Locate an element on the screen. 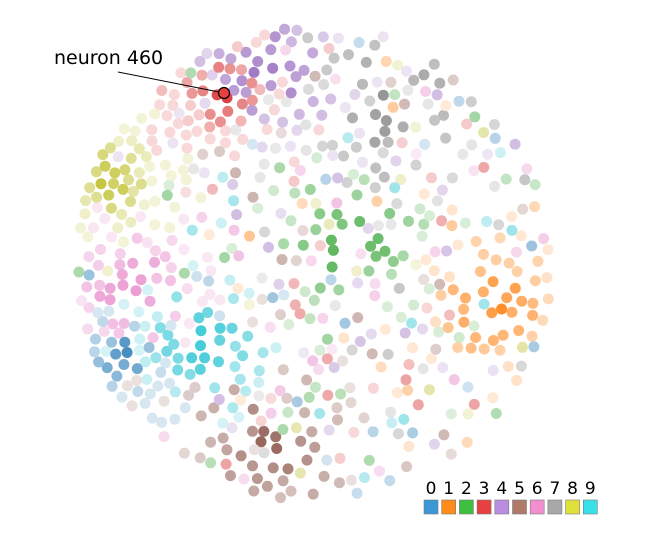 The height and width of the screenshot is (547, 663). highlighted-neuron-point is located at coordinates (224, 93).